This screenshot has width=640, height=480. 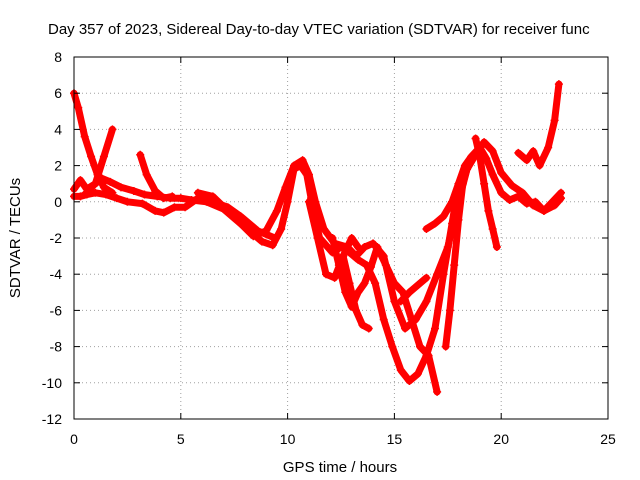 What do you see at coordinates (340, 467) in the screenshot?
I see `x-axis-title: GPS time / hours` at bounding box center [340, 467].